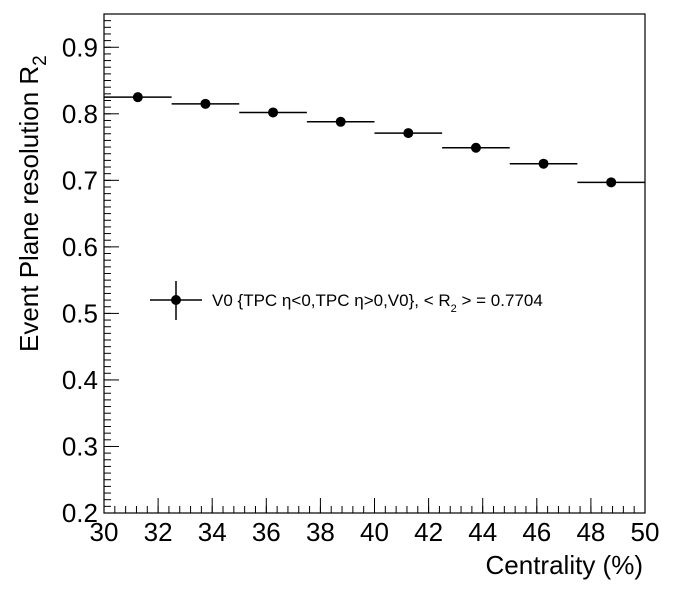  What do you see at coordinates (80, 180) in the screenshot?
I see `y-tick-label: 0.7` at bounding box center [80, 180].